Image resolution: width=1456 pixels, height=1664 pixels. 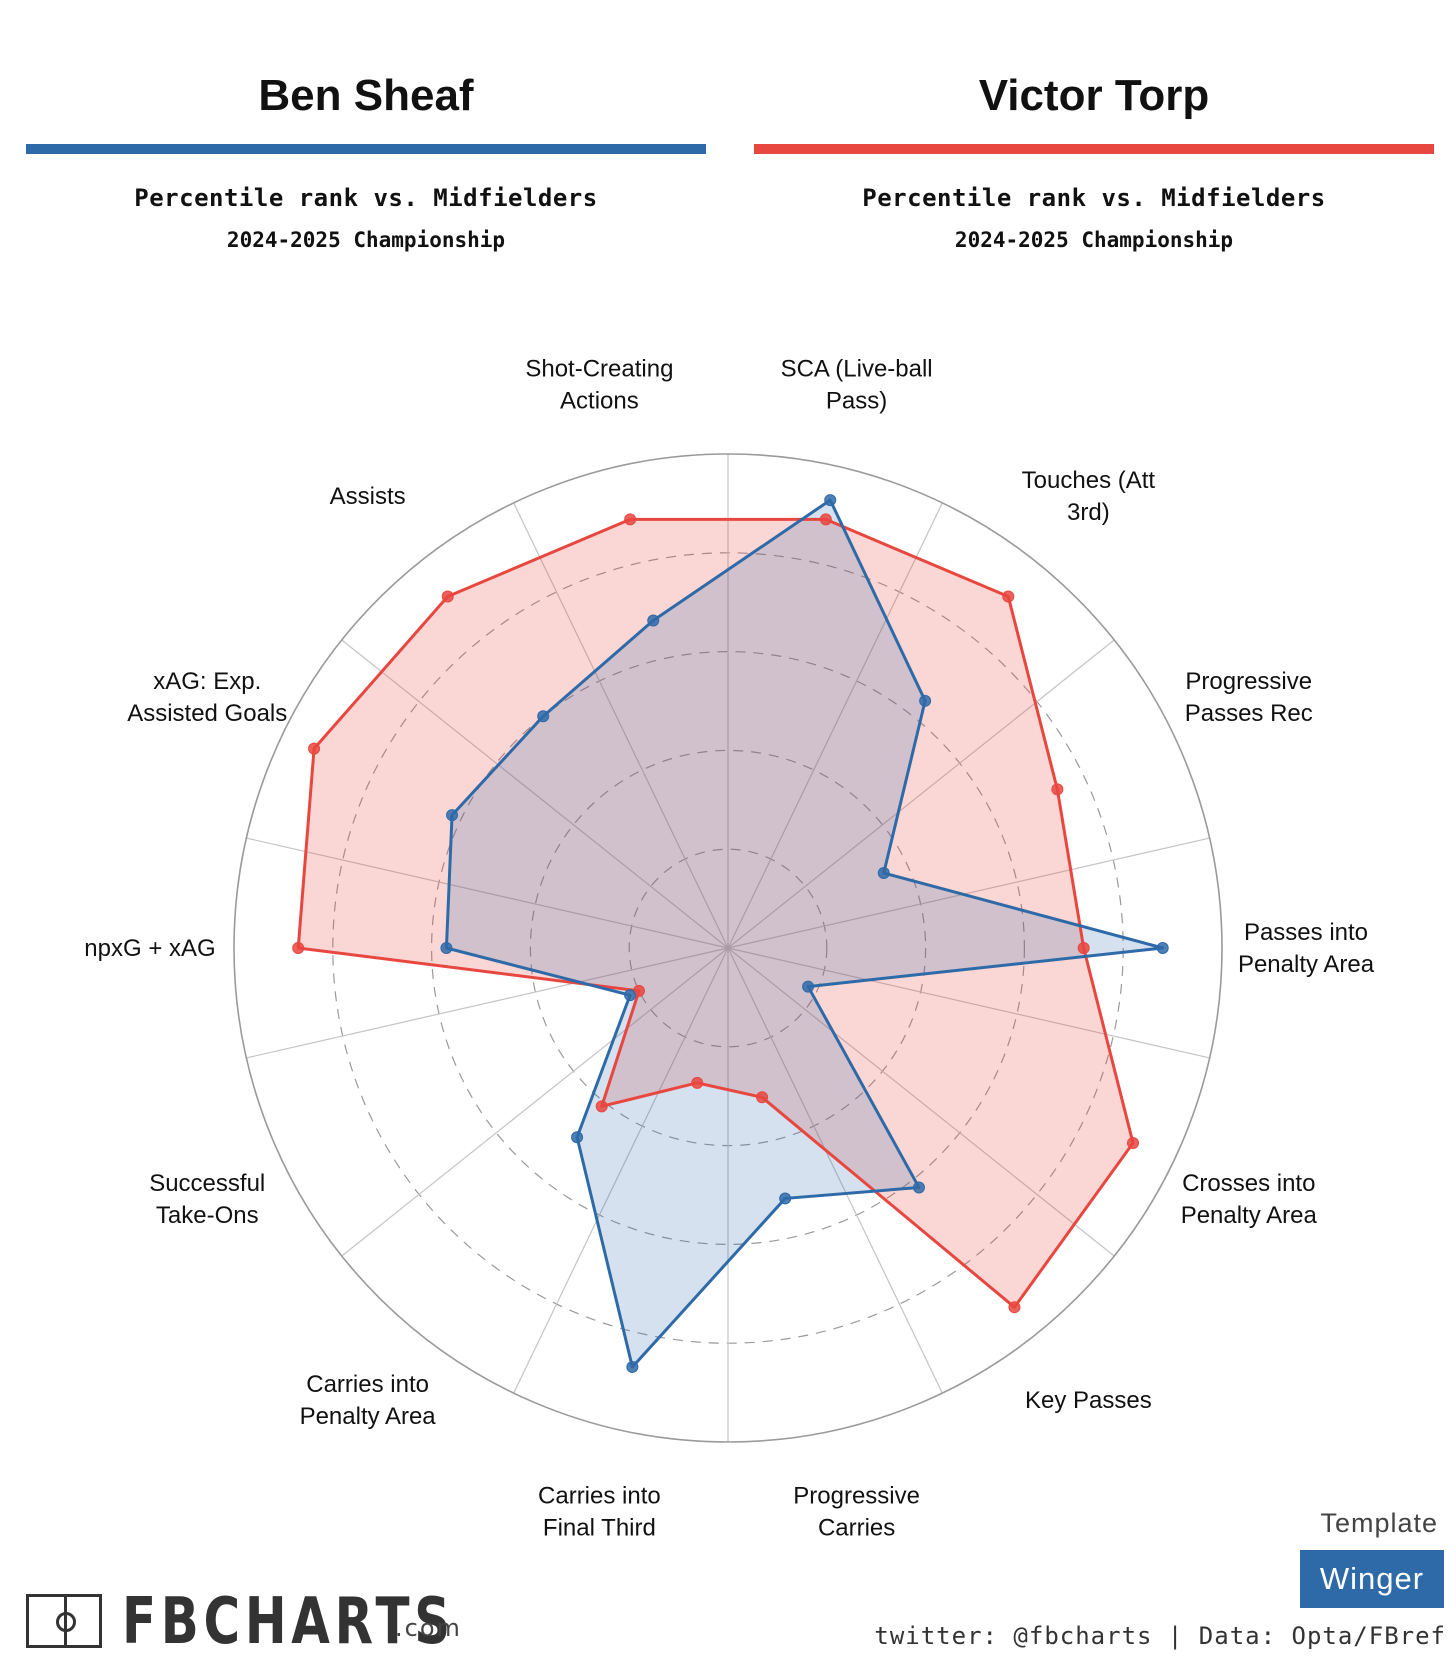 What do you see at coordinates (1160, 1636) in the screenshot?
I see `footer-credits: twitter: @fbcharts | Data: Opta/FBref` at bounding box center [1160, 1636].